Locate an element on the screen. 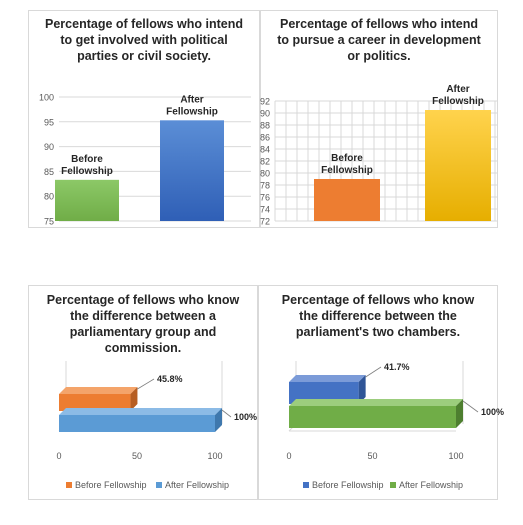  y-tick-label: 86 is located at coordinates (265, 138).